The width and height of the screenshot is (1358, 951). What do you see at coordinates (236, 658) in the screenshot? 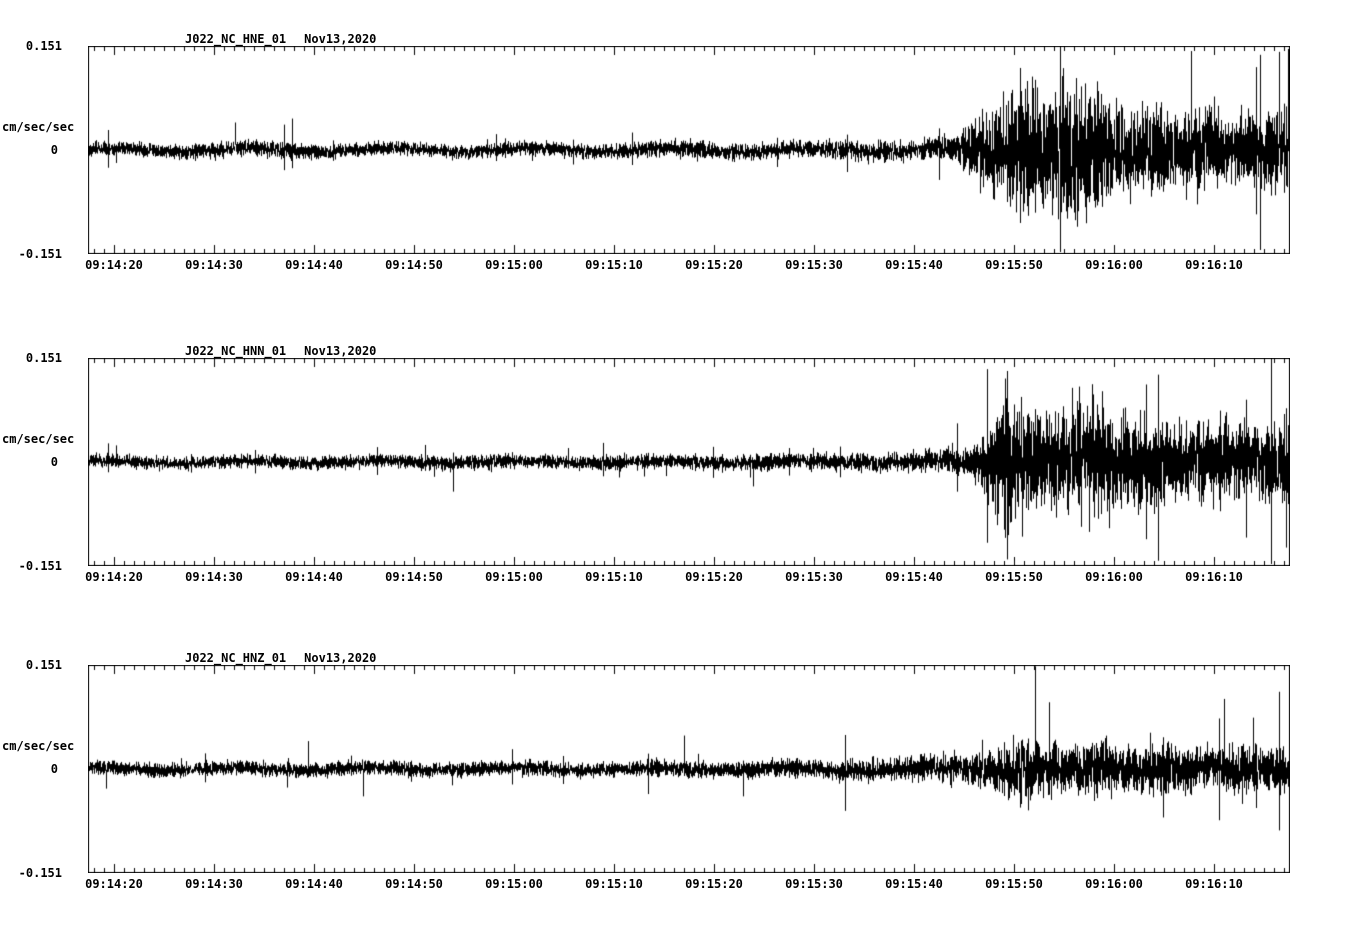
I see `trace-station-channel: J022_NC_HNZ_01` at bounding box center [236, 658].